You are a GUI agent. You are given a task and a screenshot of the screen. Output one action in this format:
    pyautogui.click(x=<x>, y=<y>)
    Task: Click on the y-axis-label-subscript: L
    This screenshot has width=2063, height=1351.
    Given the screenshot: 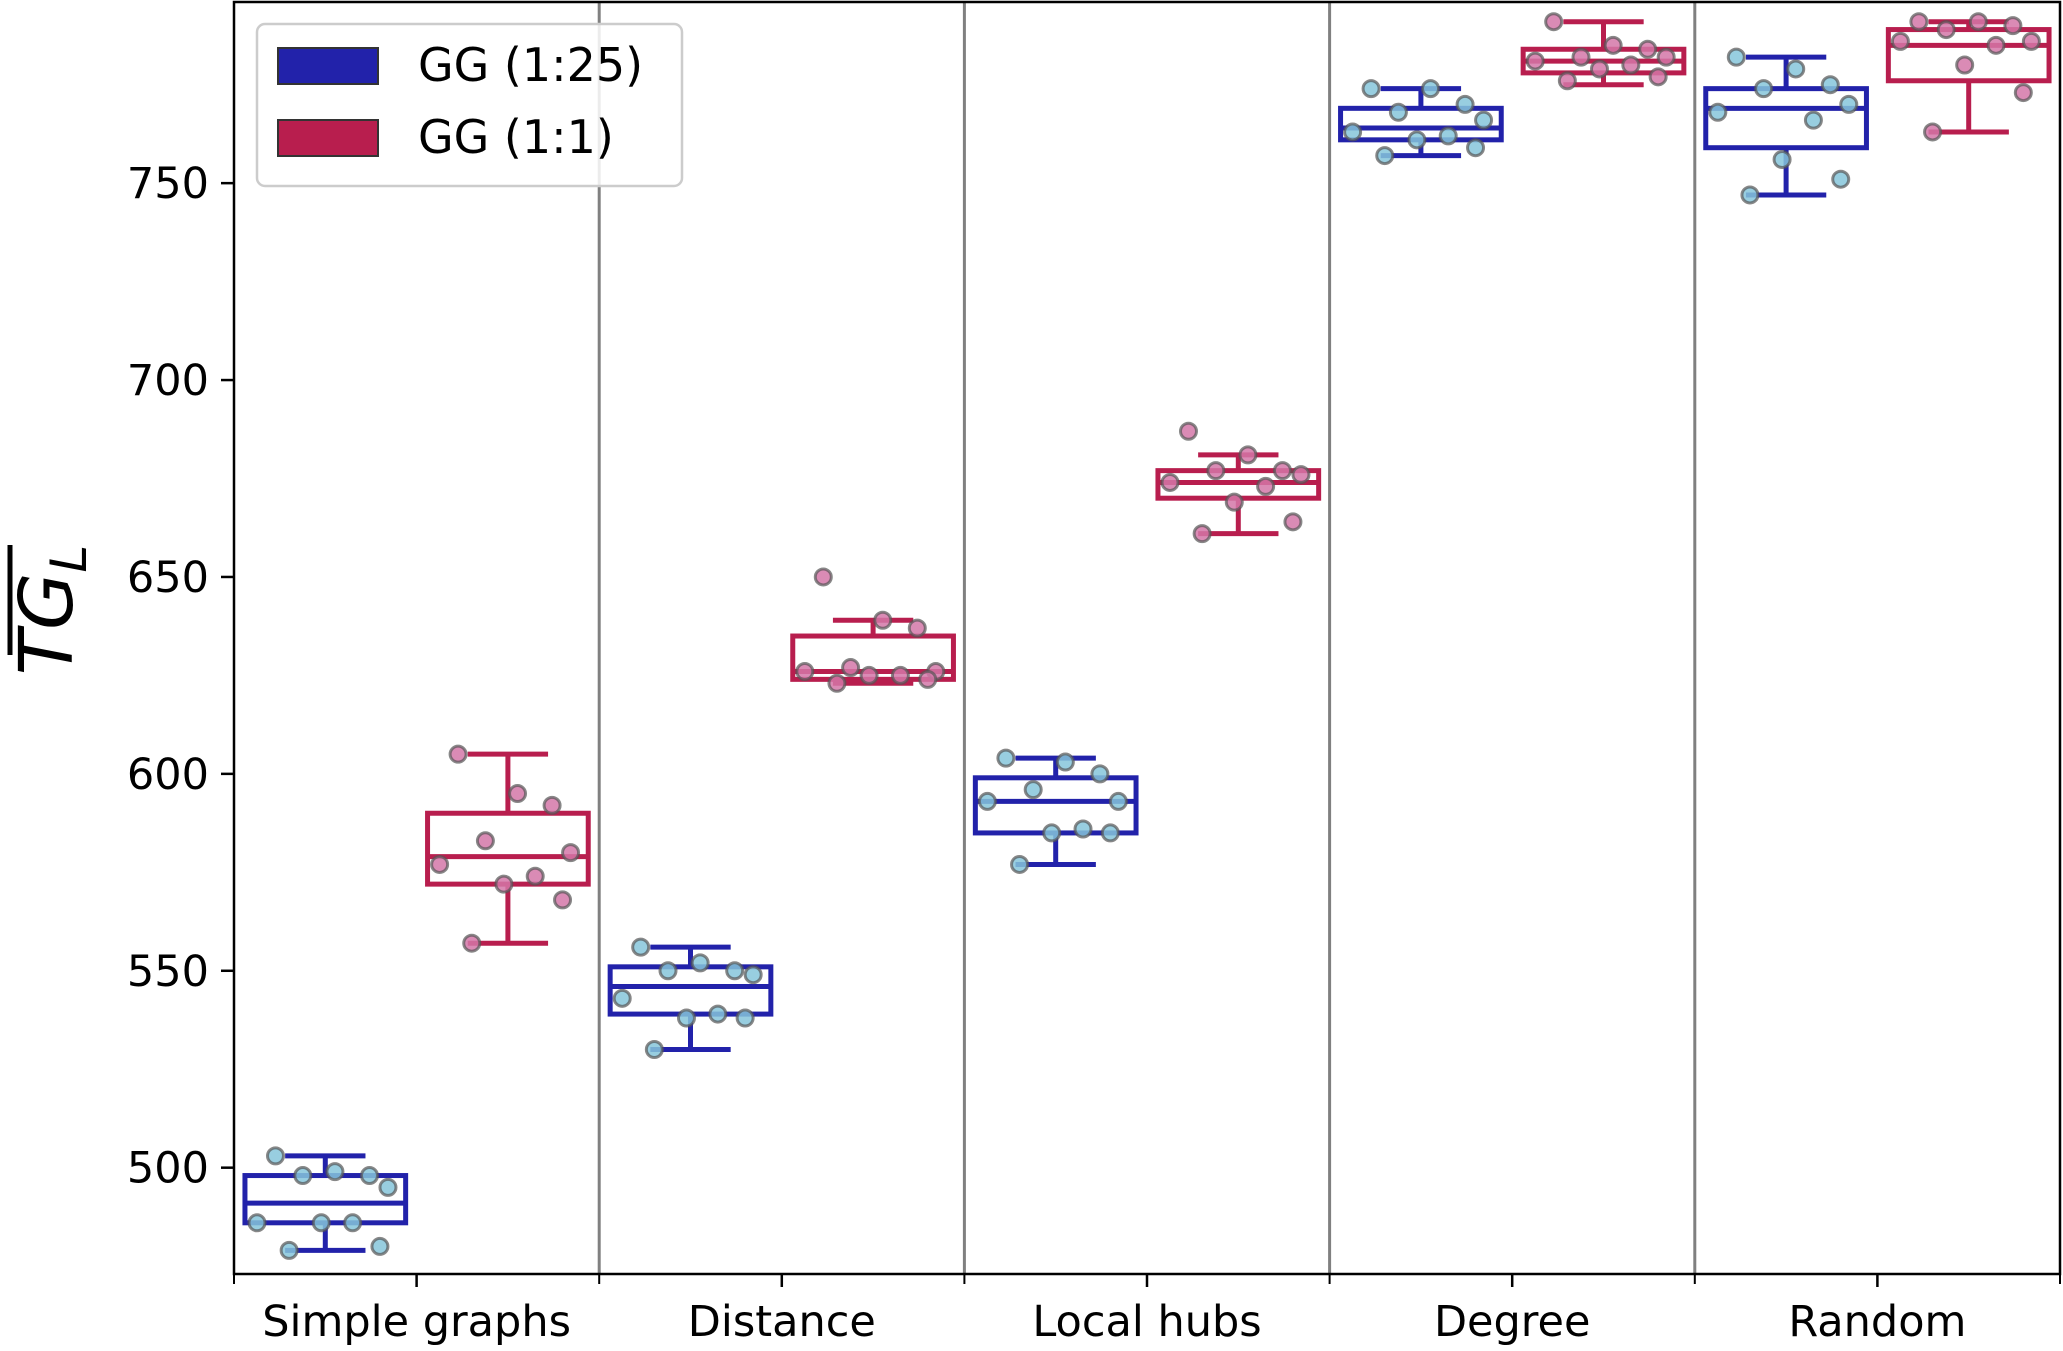 What is the action you would take?
    pyautogui.click(x=69, y=559)
    